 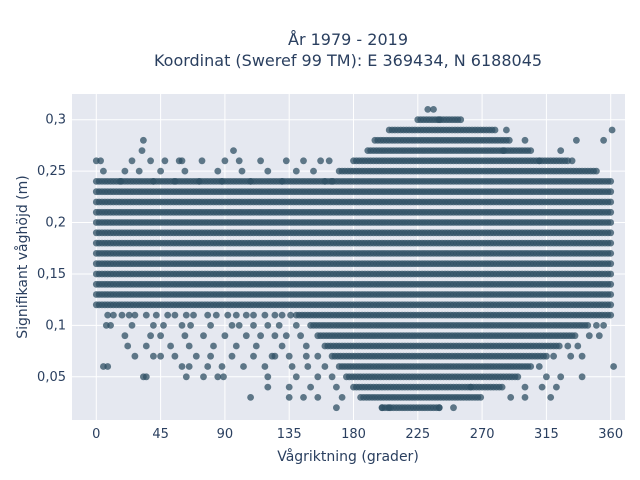 I want to click on x-tick-label: 270, so click(x=482, y=434).